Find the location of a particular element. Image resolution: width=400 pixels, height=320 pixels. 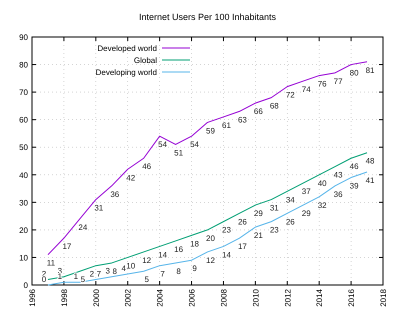

data-label: 32 is located at coordinates (323, 205).